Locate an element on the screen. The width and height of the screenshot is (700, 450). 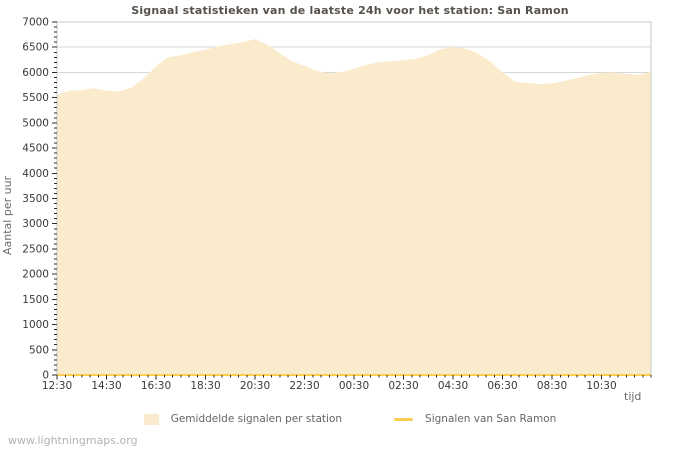
svg-text: 2000 is located at coordinates (35, 275).